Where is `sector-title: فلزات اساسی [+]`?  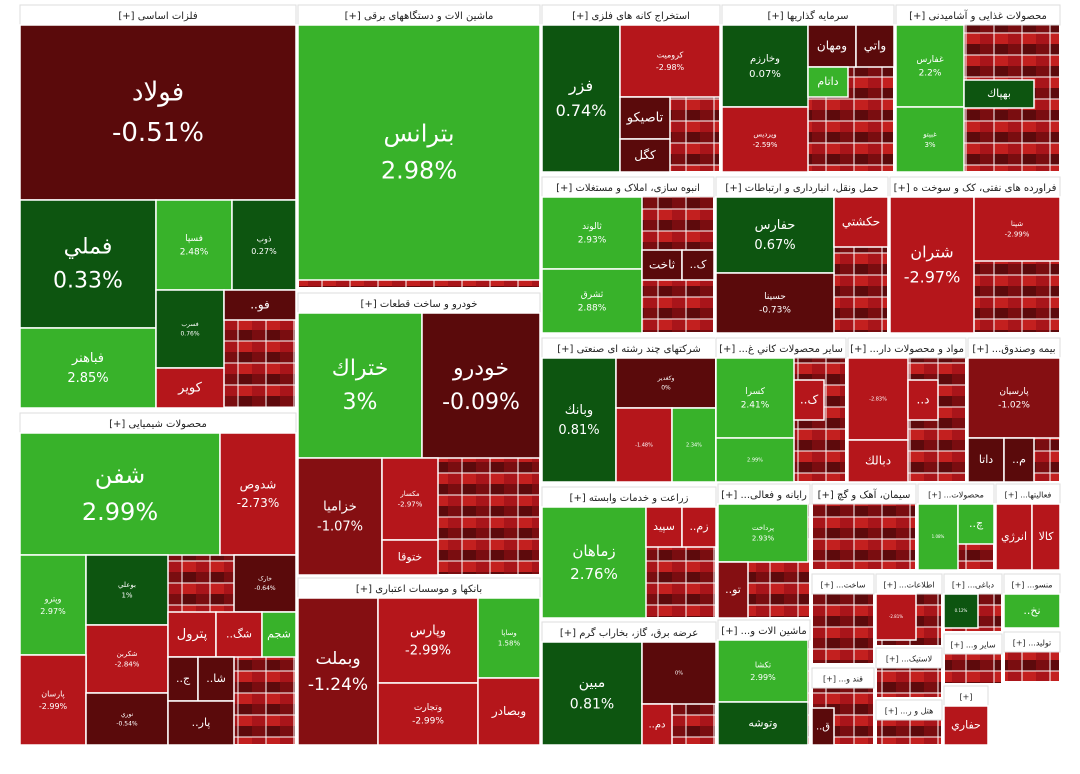
sector-title: فلزات اساسی [+] is located at coordinates (157, 16).